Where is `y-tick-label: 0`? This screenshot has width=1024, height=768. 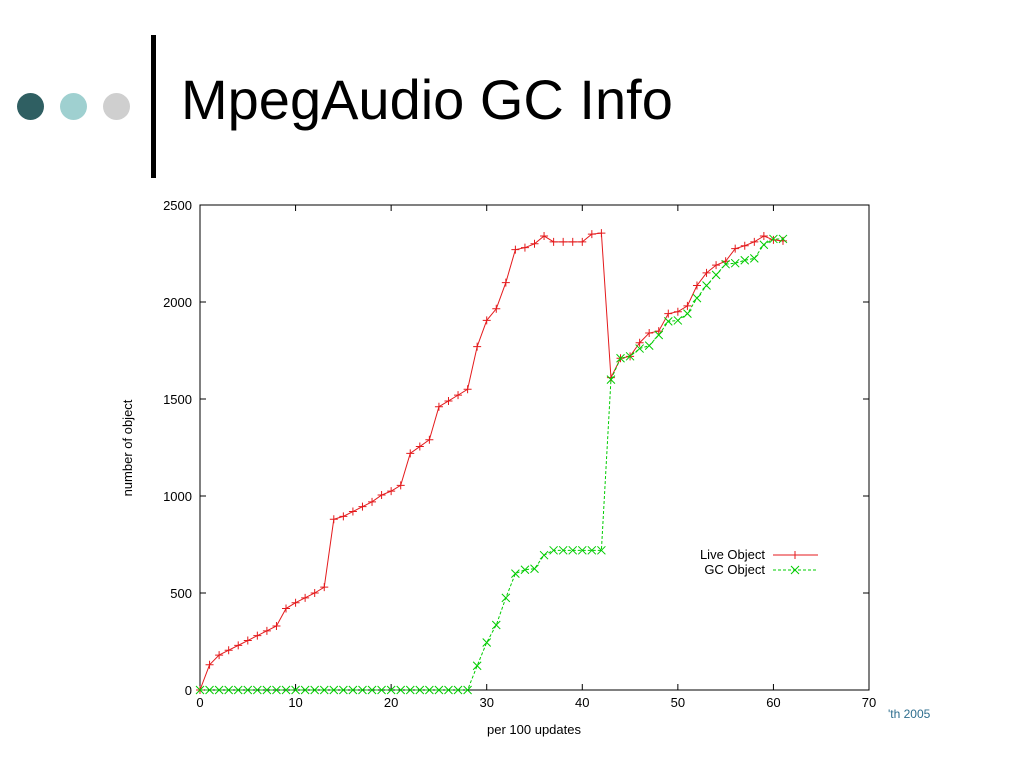 y-tick-label: 0 is located at coordinates (188, 690).